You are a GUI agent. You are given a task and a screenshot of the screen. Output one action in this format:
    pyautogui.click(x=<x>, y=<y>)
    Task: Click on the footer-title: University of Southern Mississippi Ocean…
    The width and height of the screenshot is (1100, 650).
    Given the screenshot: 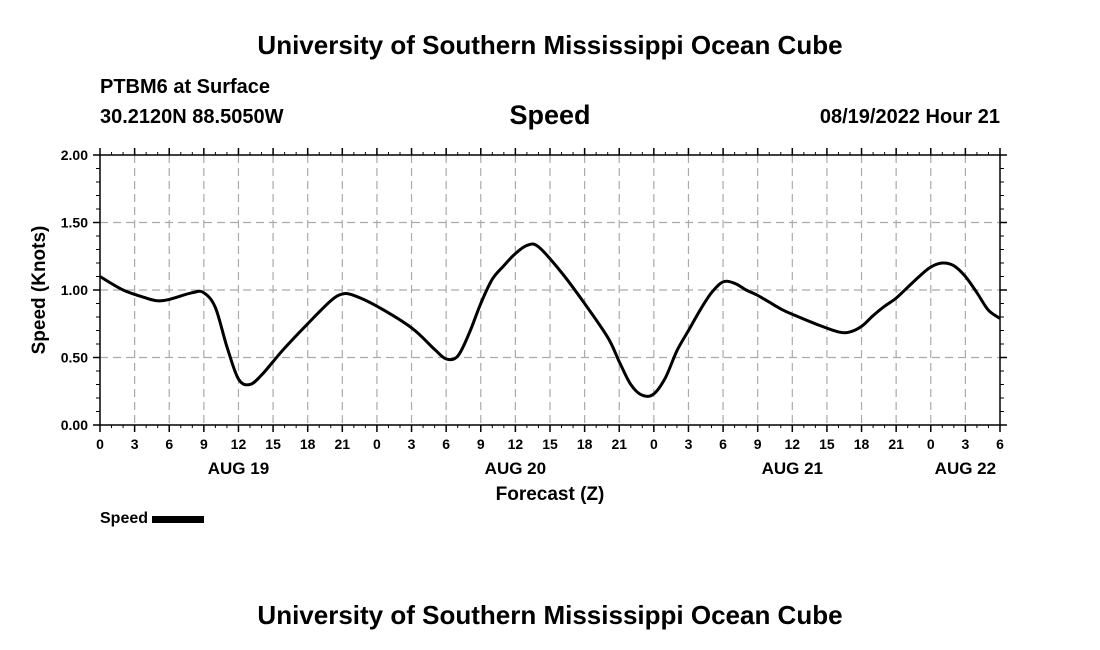 What is the action you would take?
    pyautogui.click(x=550, y=615)
    